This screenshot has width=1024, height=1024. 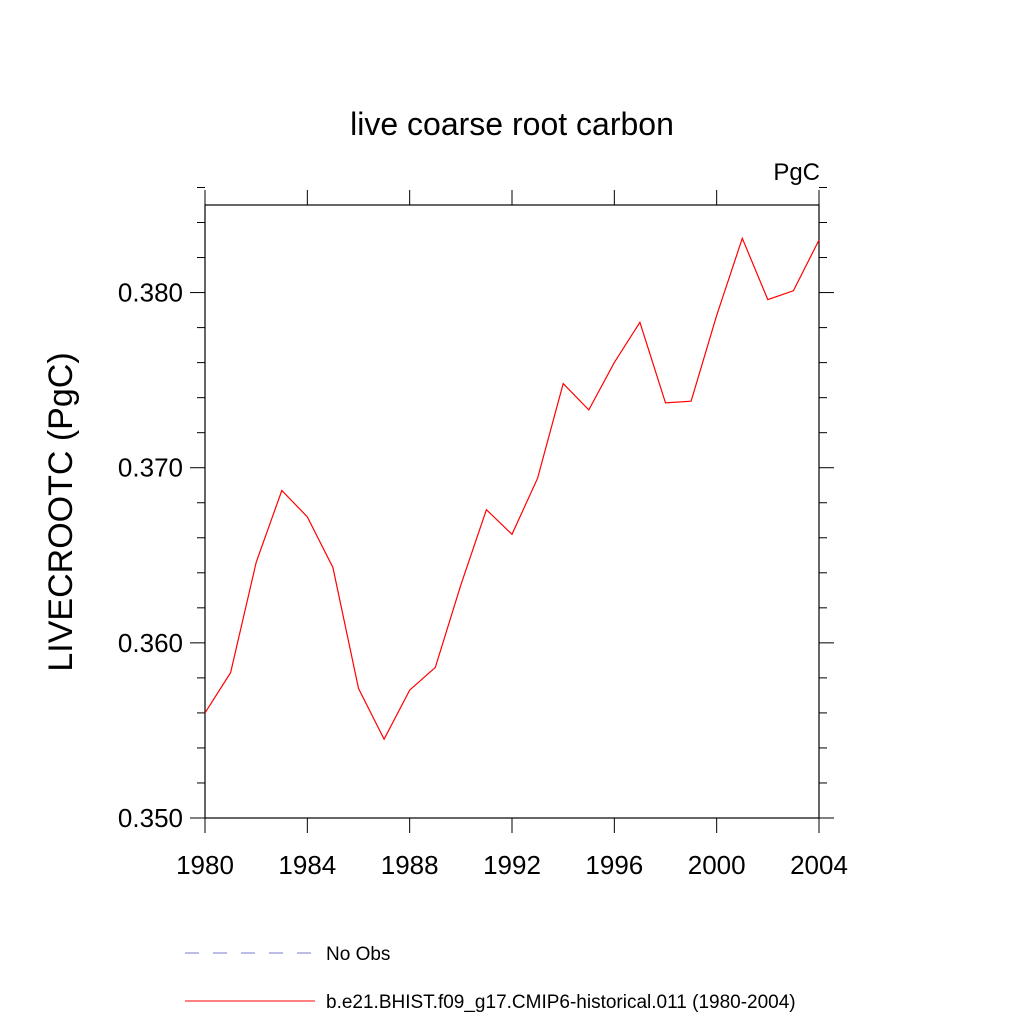 What do you see at coordinates (410, 865) in the screenshot?
I see `x-tick-label: 1988` at bounding box center [410, 865].